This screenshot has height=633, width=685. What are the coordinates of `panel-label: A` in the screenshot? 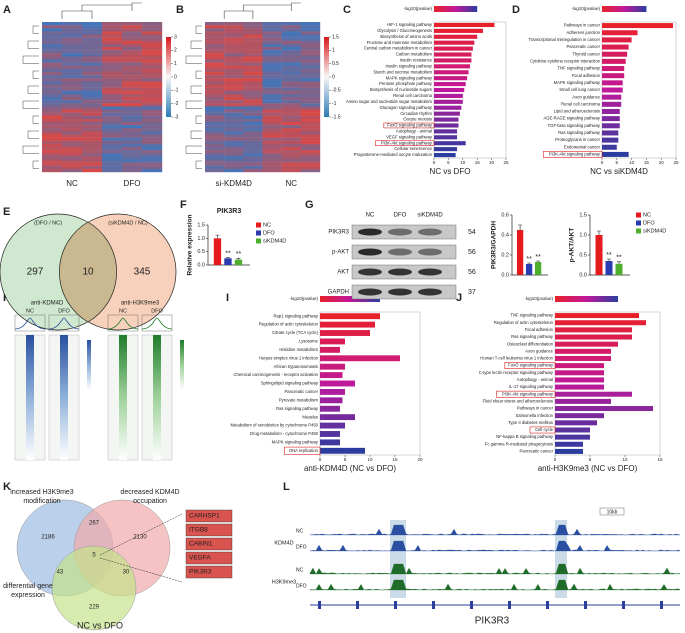 It's located at (7, 10).